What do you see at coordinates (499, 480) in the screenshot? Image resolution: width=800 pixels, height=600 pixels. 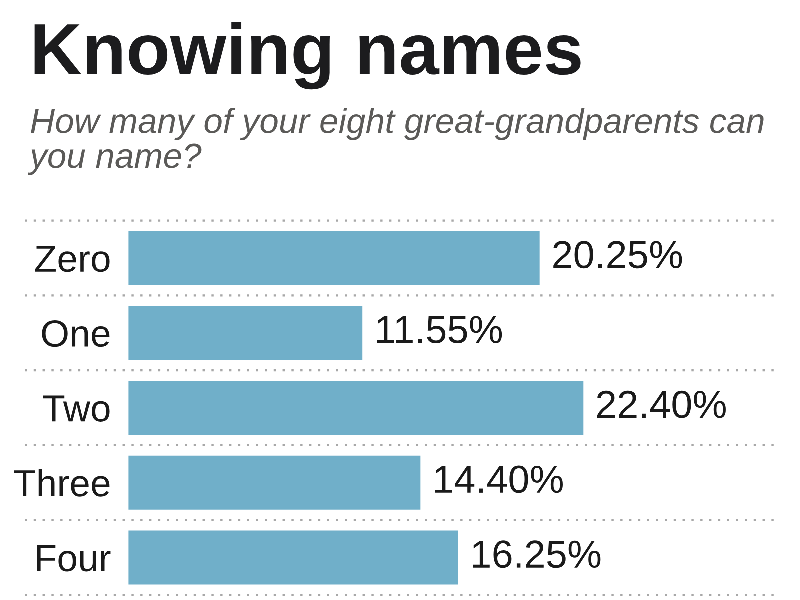 I see `data-label: 14.40%` at bounding box center [499, 480].